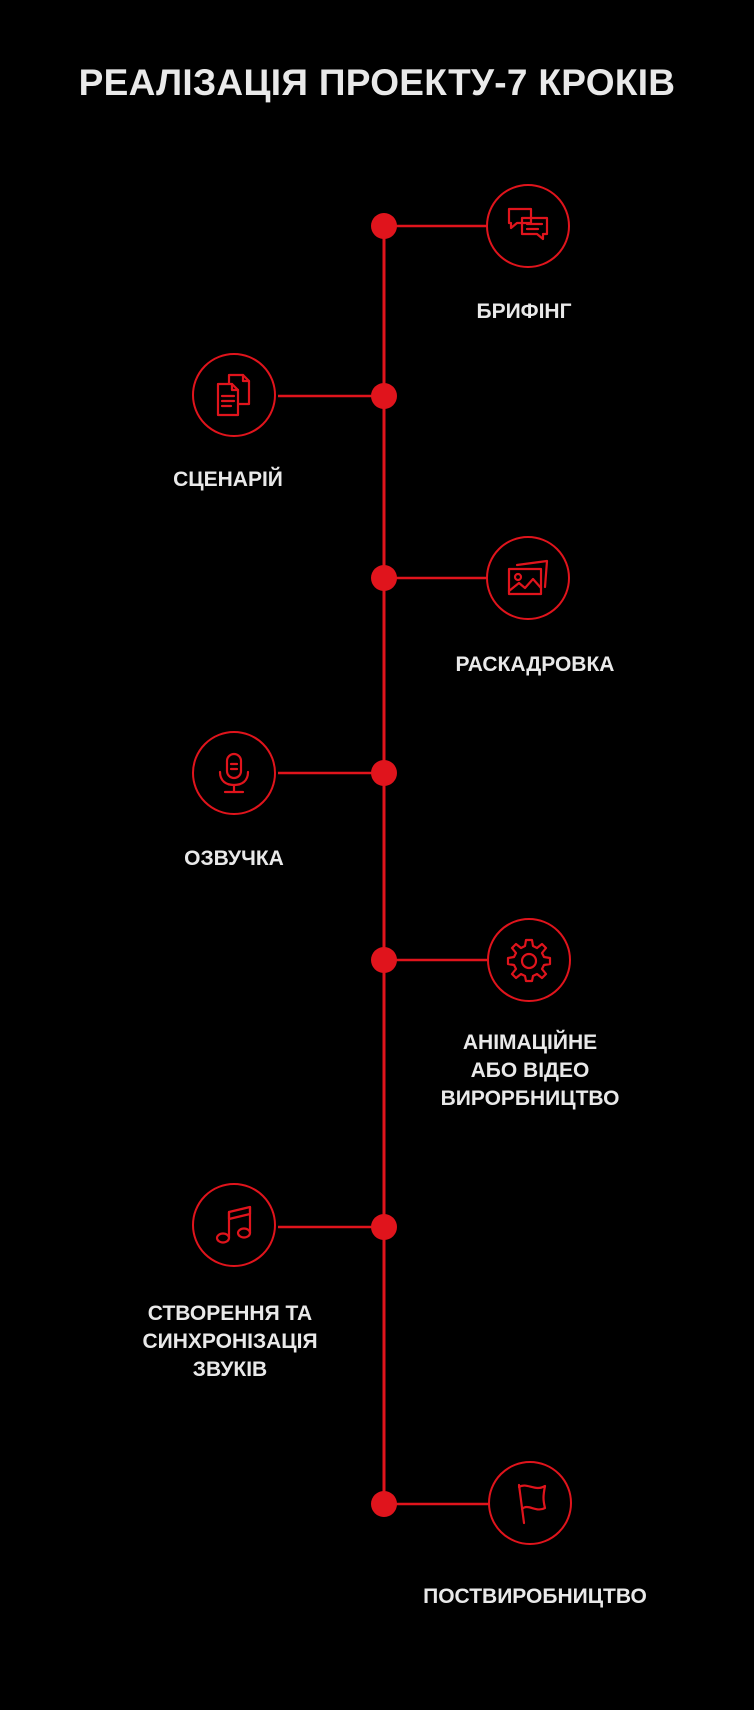  Describe the element at coordinates (524, 311) in the screenshot. I see `step-label-1: БРИФІНГ` at that location.